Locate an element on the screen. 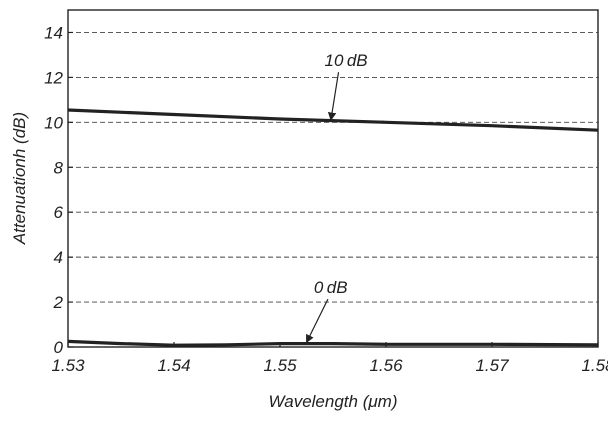 This screenshot has height=423, width=608. y-tick-label: 6 is located at coordinates (59, 212).